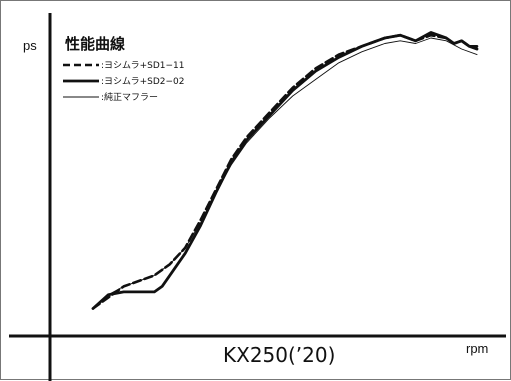  Describe the element at coordinates (129, 97) in the screenshot. I see `legend-label-series-2: :純正マフラー` at that location.